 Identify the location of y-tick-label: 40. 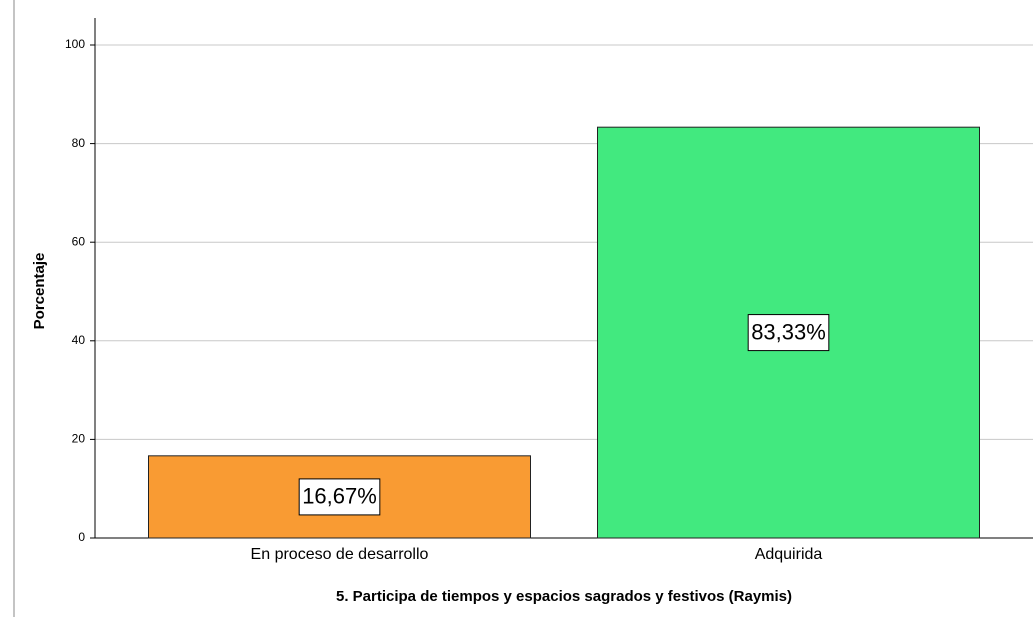
(79, 340).